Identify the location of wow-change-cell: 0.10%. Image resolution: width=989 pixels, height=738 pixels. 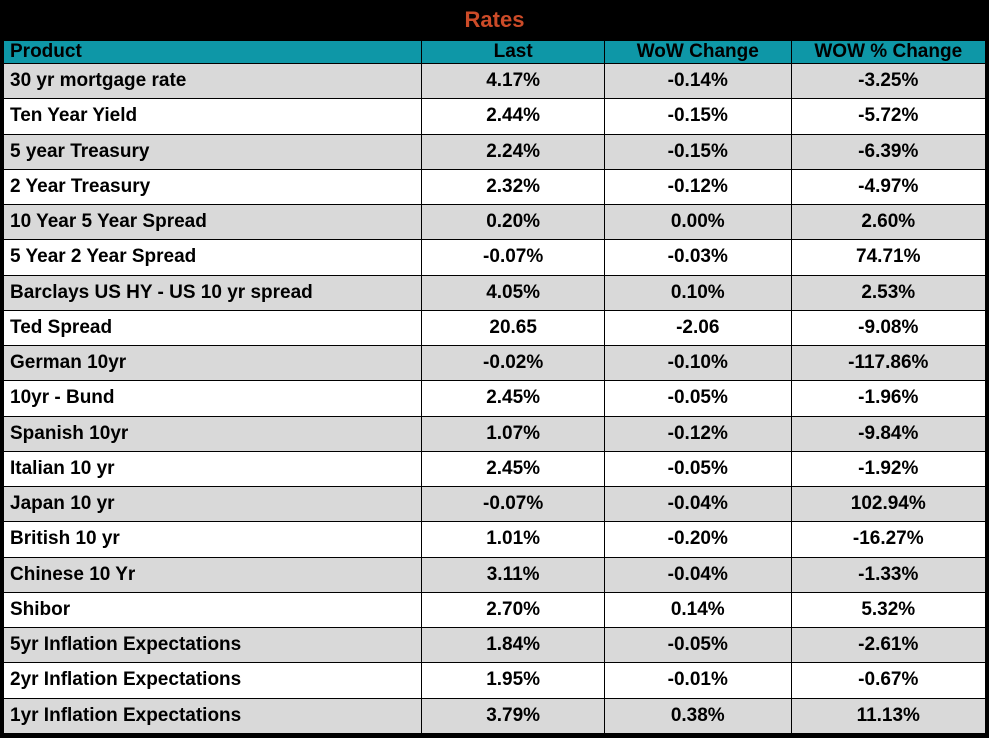
(697, 292).